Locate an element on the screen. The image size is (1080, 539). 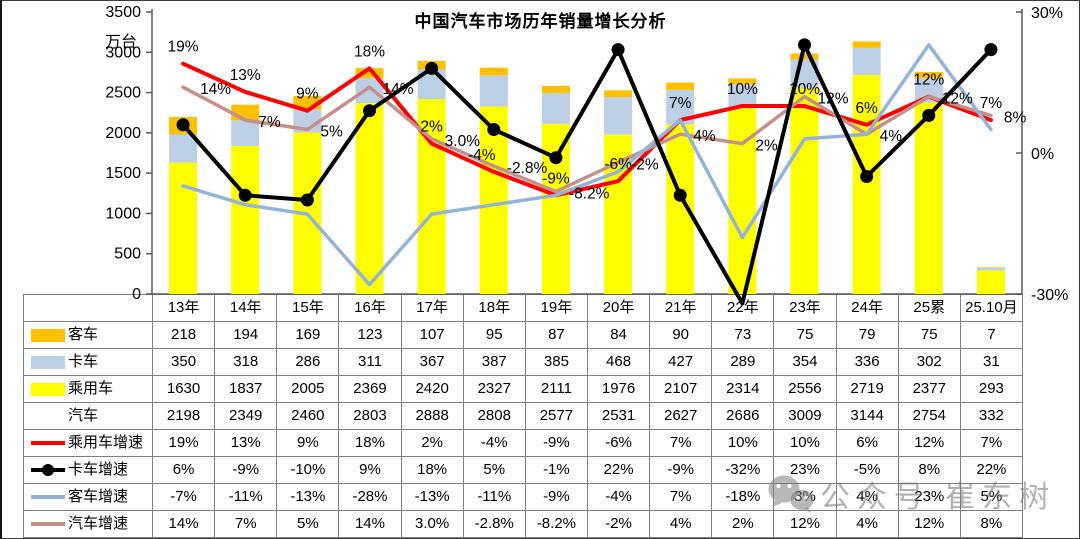
year-header-cell: 18年 is located at coordinates (494, 308).